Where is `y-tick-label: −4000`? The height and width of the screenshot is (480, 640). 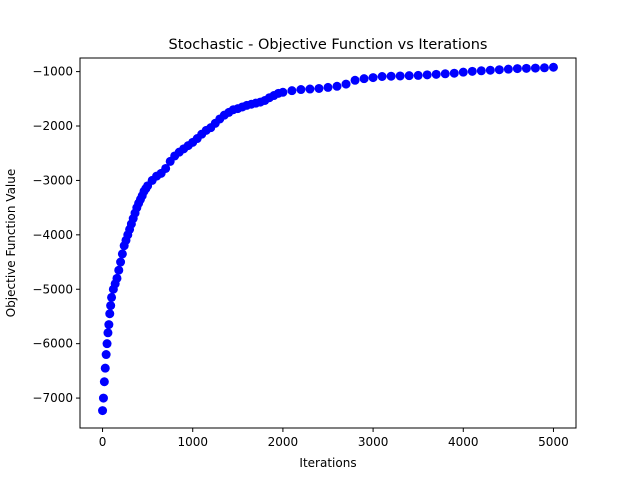 y-tick-label: −4000 is located at coordinates (52, 235).